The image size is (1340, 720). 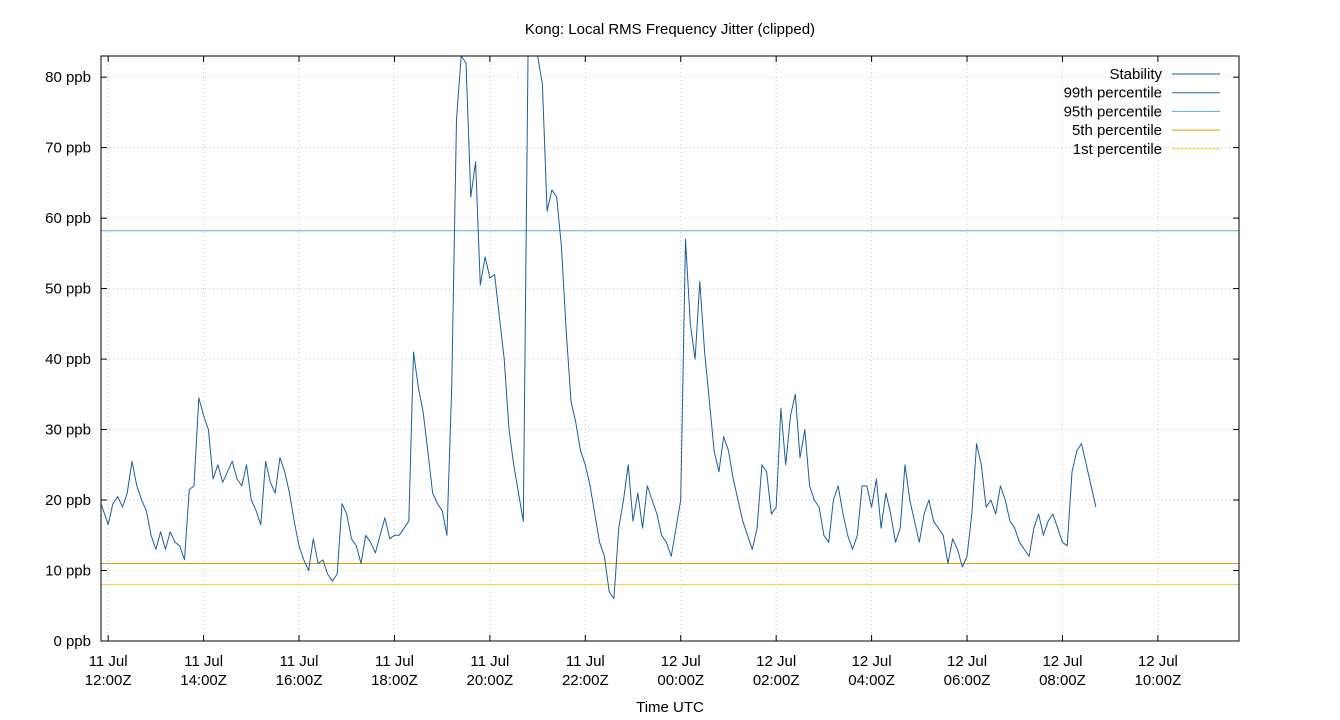 I want to click on x-tick-date-8: 12 Jul, so click(x=872, y=661).